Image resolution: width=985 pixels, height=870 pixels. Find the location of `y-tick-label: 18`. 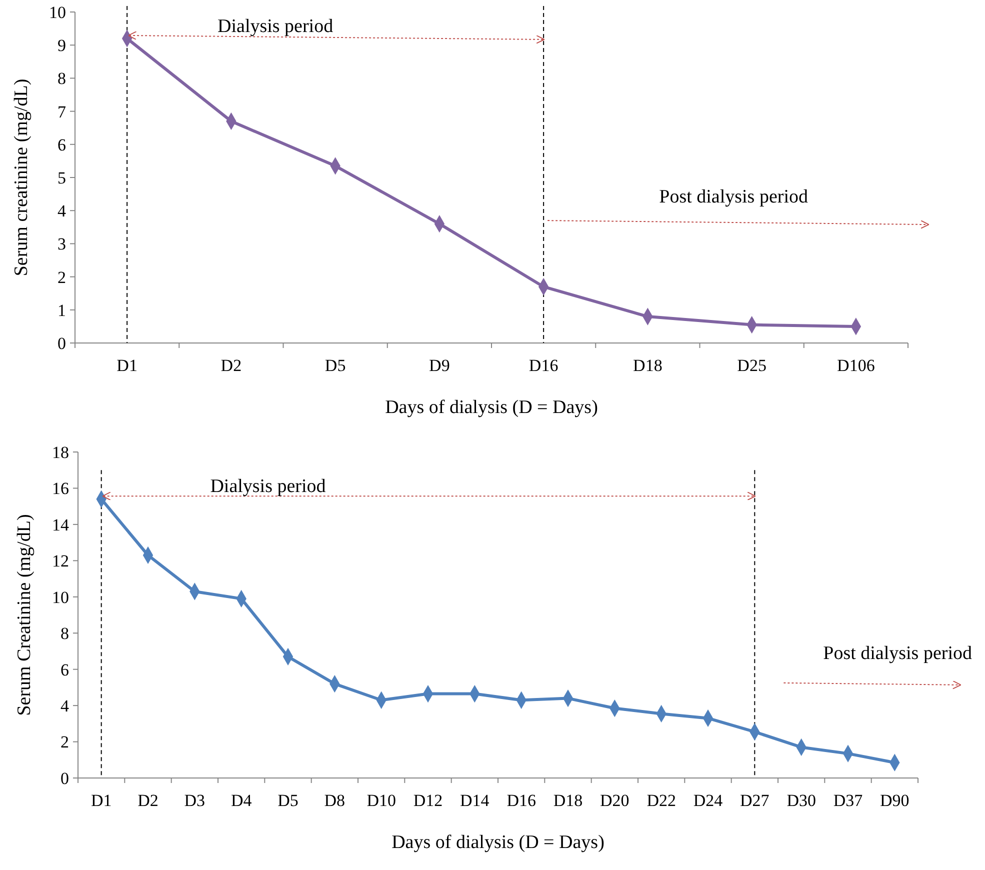

y-tick-label: 18 is located at coordinates (60, 452).